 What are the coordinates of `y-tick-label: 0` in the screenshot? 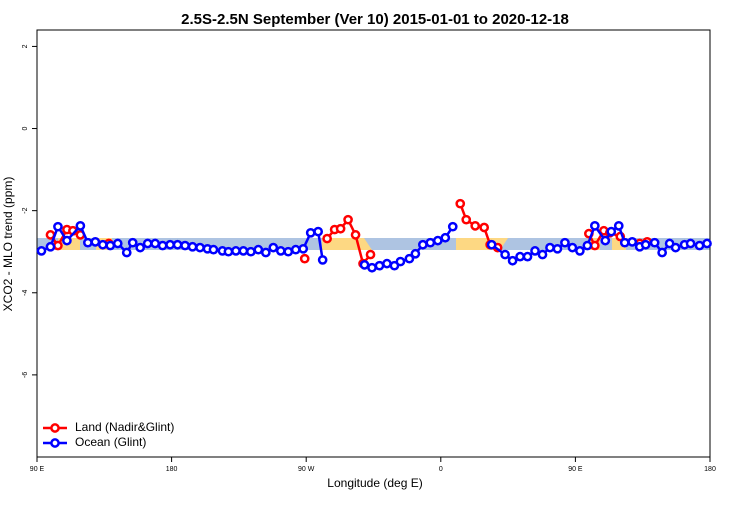 It's located at (25, 128).